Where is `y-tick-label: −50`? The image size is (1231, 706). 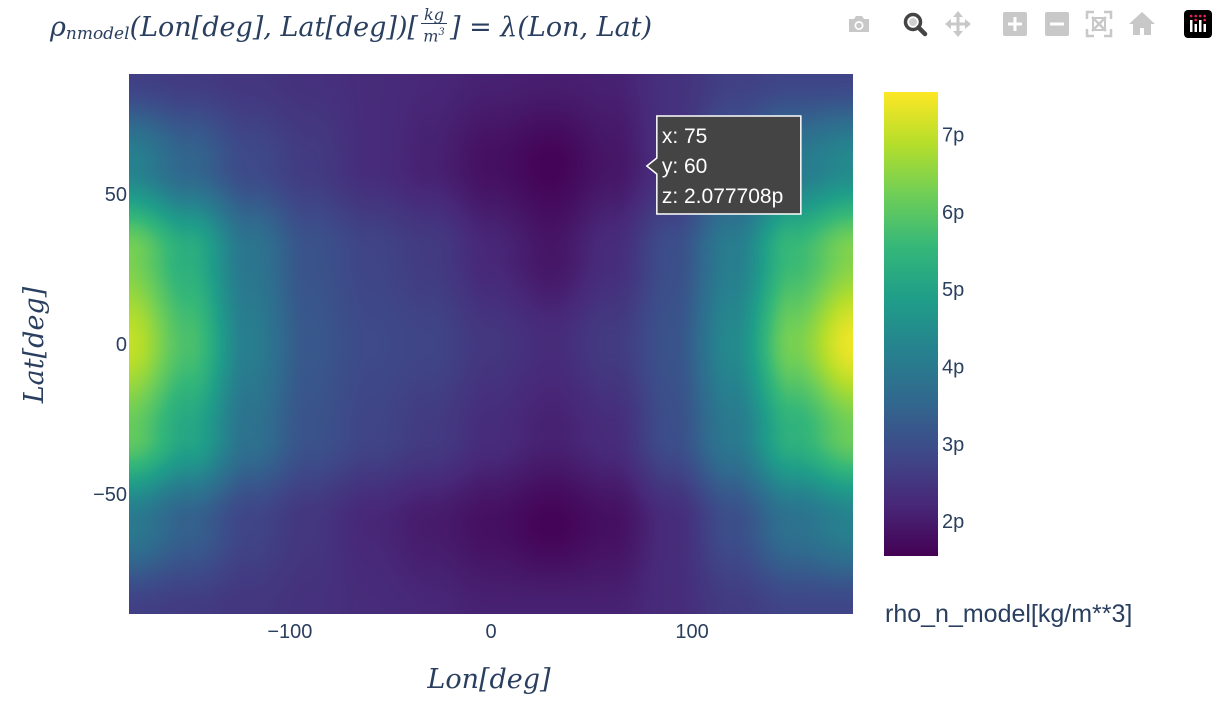
y-tick-label: −50 is located at coordinates (110, 495).